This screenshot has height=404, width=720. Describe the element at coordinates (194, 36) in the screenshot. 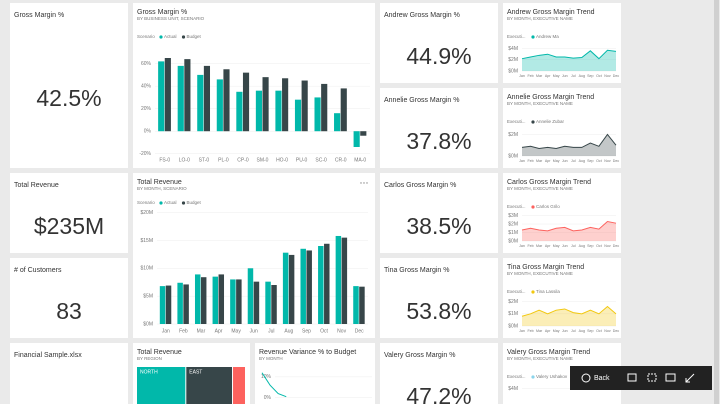

I see `legend-label: Budget` at that location.